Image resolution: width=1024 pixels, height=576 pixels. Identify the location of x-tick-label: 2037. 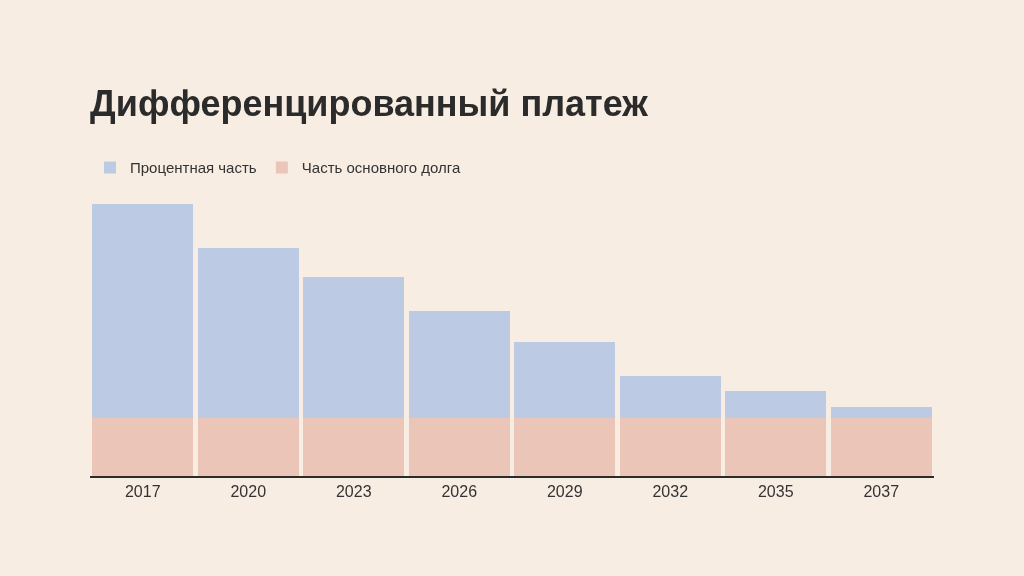
(881, 492).